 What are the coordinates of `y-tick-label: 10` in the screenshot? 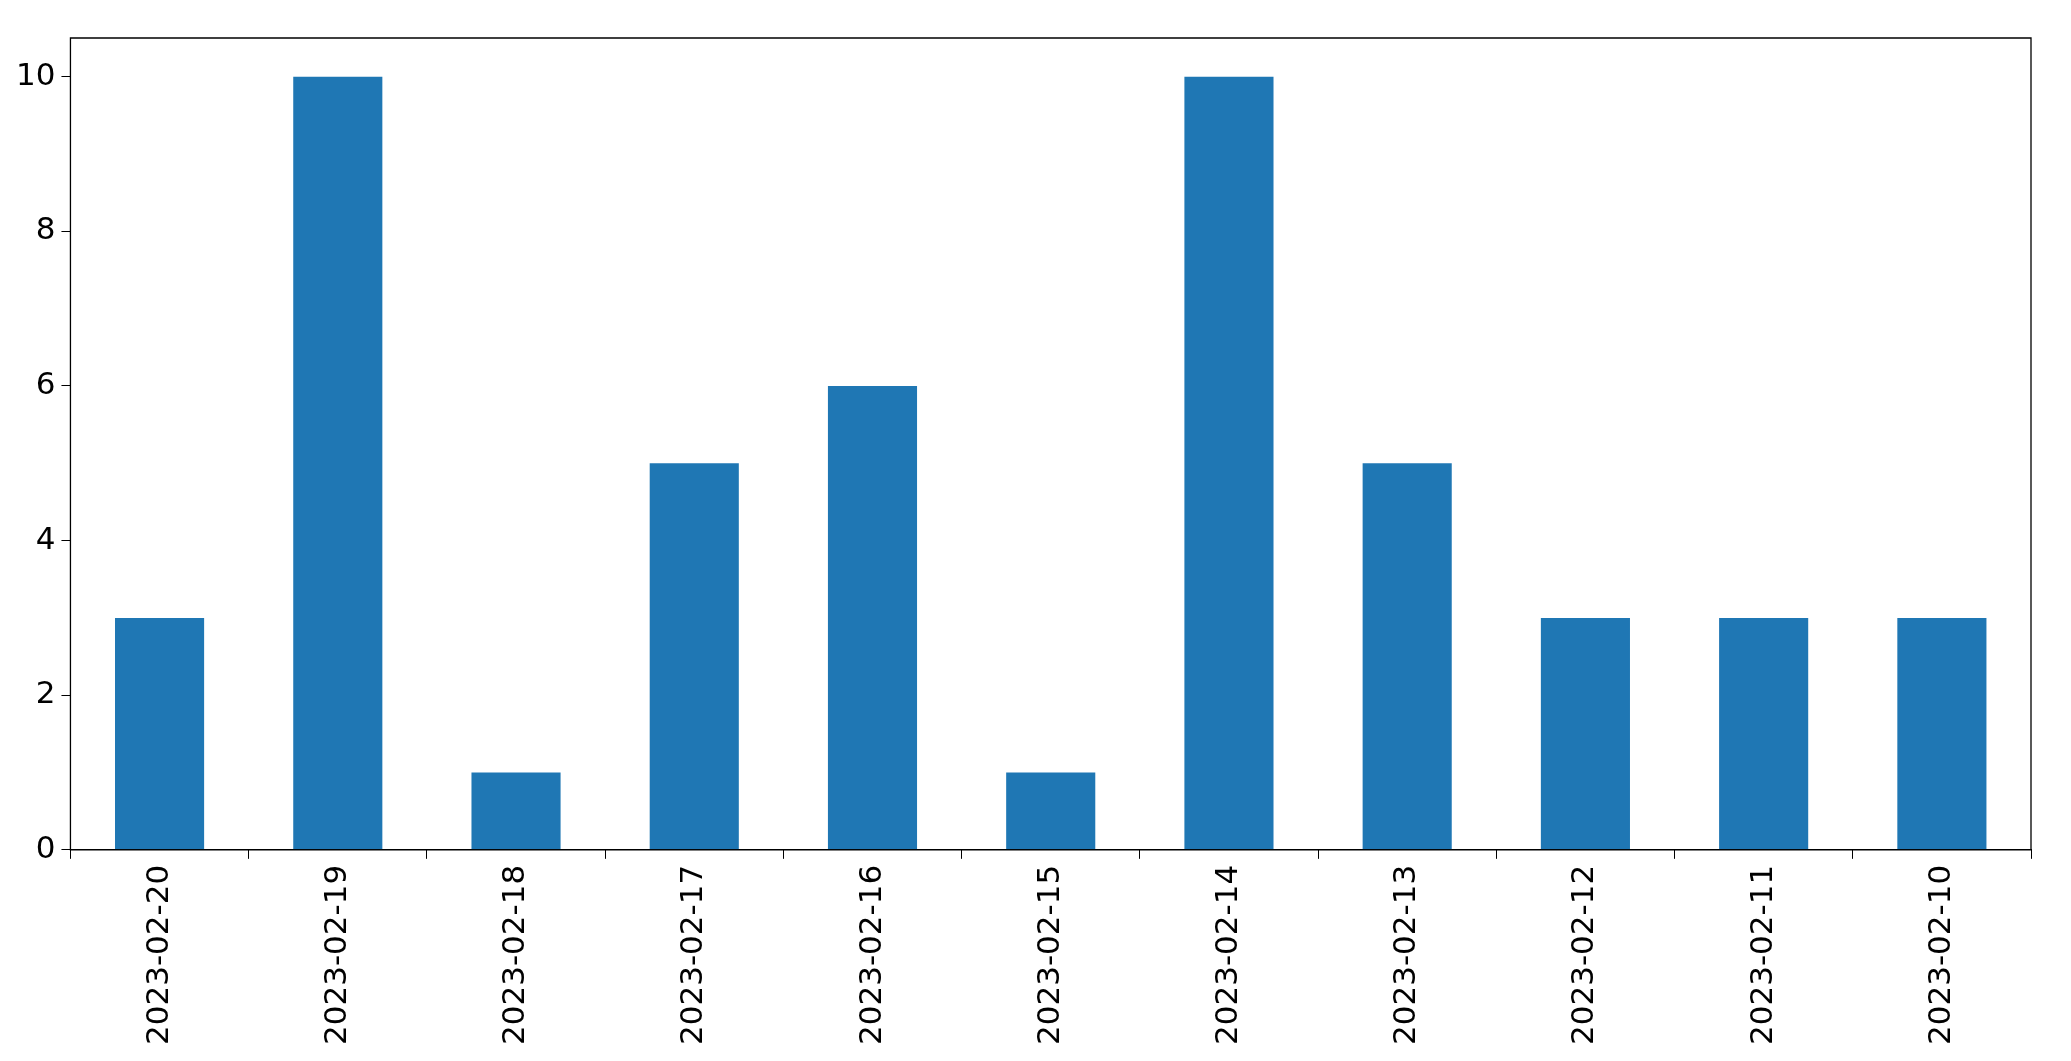 It's located at (35, 73).